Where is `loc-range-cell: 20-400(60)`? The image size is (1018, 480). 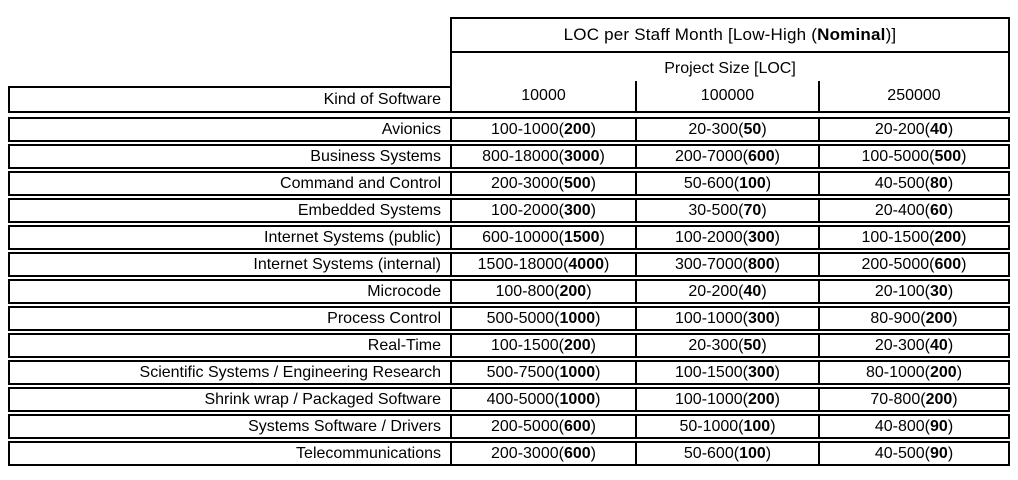
loc-range-cell: 20-400(60) is located at coordinates (913, 210).